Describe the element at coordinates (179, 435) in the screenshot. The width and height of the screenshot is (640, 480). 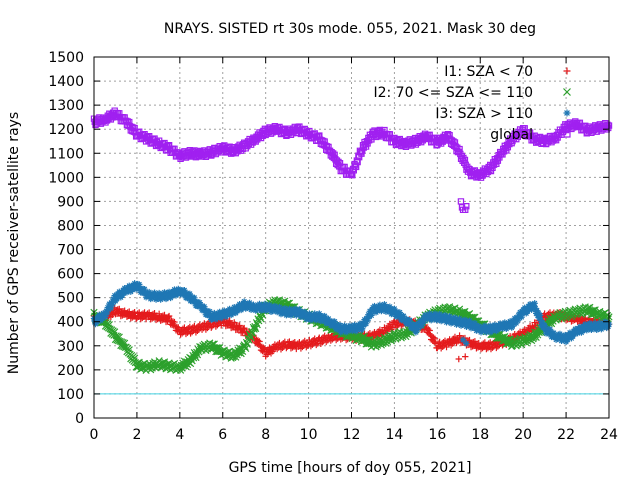
I see `x-tick-label: 4` at that location.